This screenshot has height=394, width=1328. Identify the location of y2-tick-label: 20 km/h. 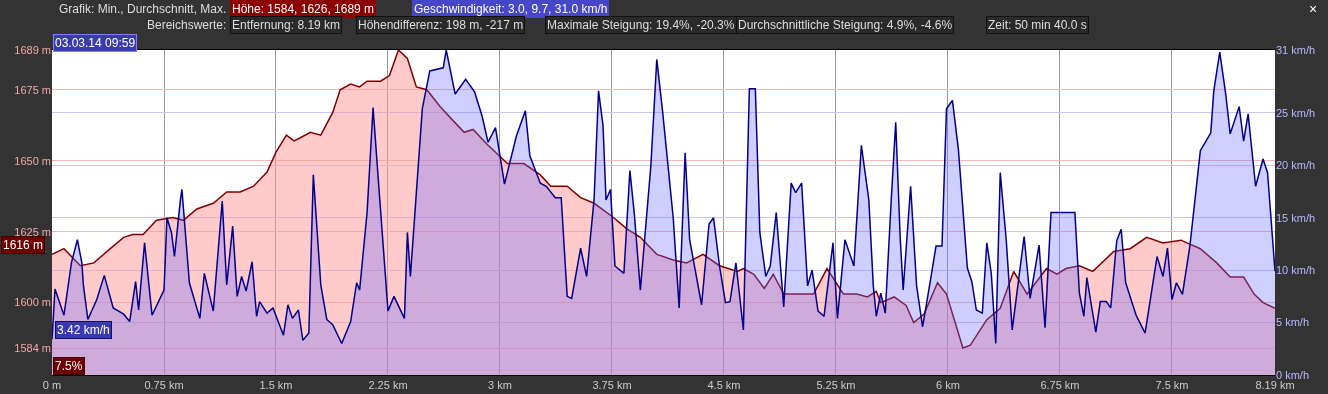
(1296, 165).